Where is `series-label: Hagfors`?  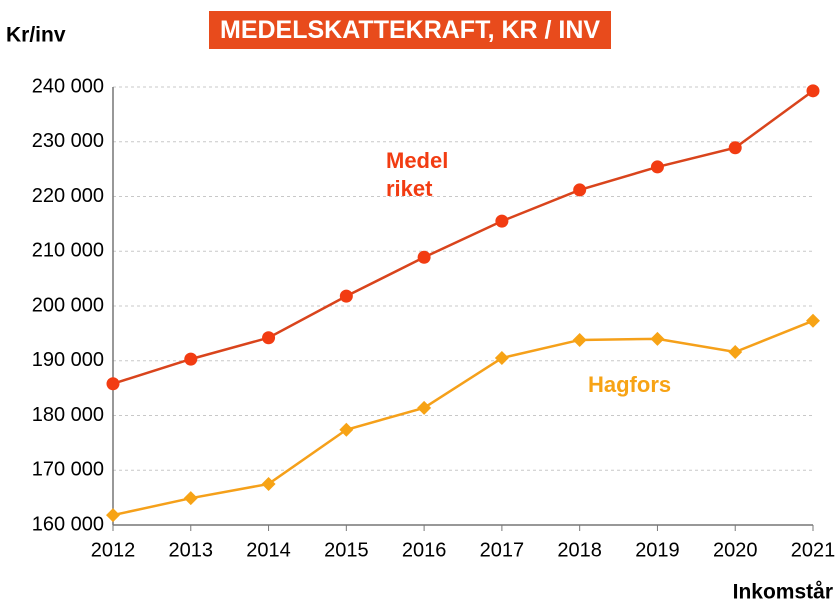 series-label: Hagfors is located at coordinates (630, 384).